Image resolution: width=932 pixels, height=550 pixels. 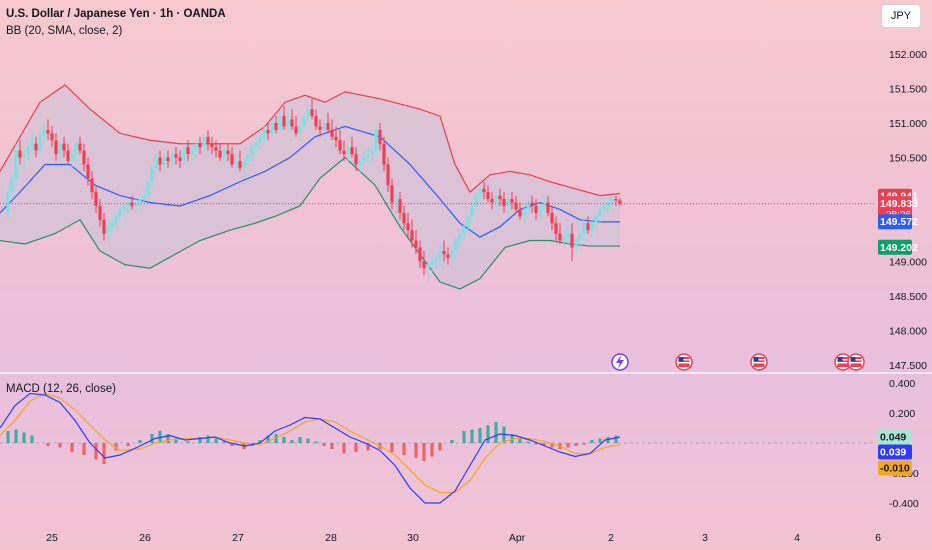 I want to click on price-tag, so click(x=895, y=222).